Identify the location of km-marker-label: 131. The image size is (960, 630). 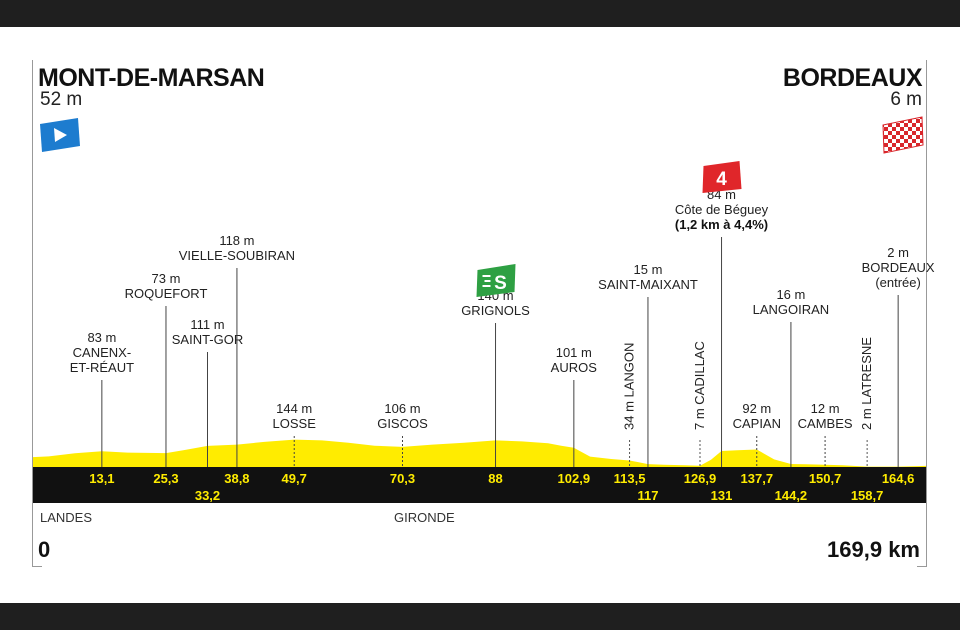
(722, 495).